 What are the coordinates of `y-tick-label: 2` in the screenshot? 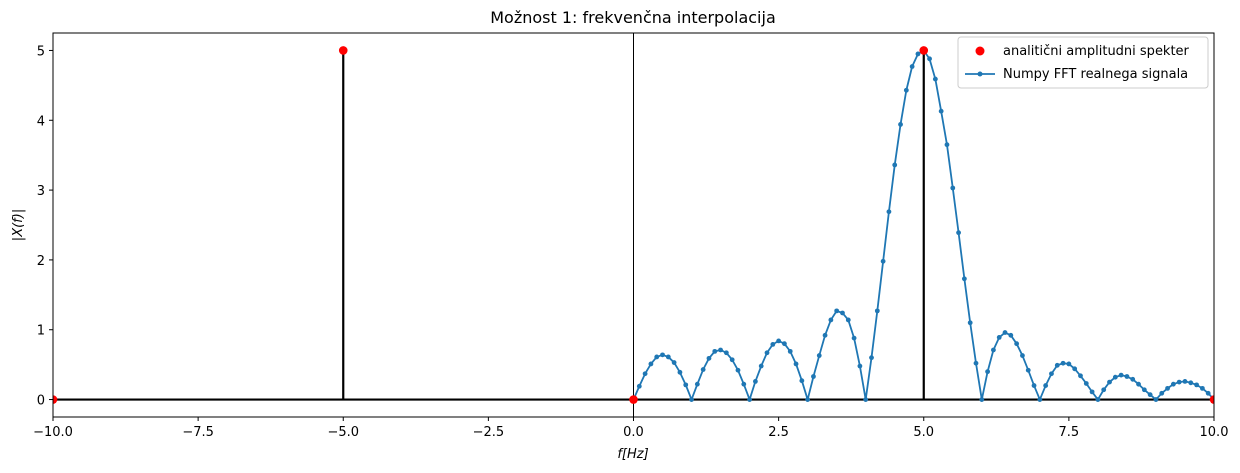 It's located at (41, 261).